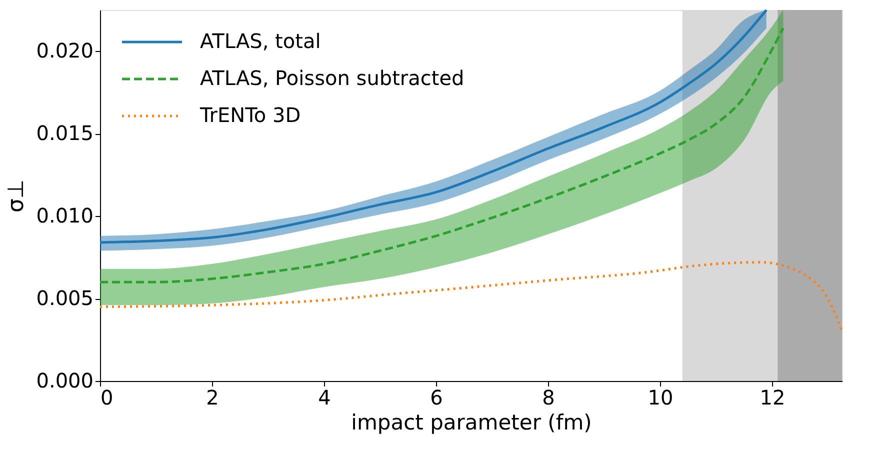 This screenshot has height=458, width=876. What do you see at coordinates (65, 380) in the screenshot?
I see `y-tick-label: 0.000` at bounding box center [65, 380].